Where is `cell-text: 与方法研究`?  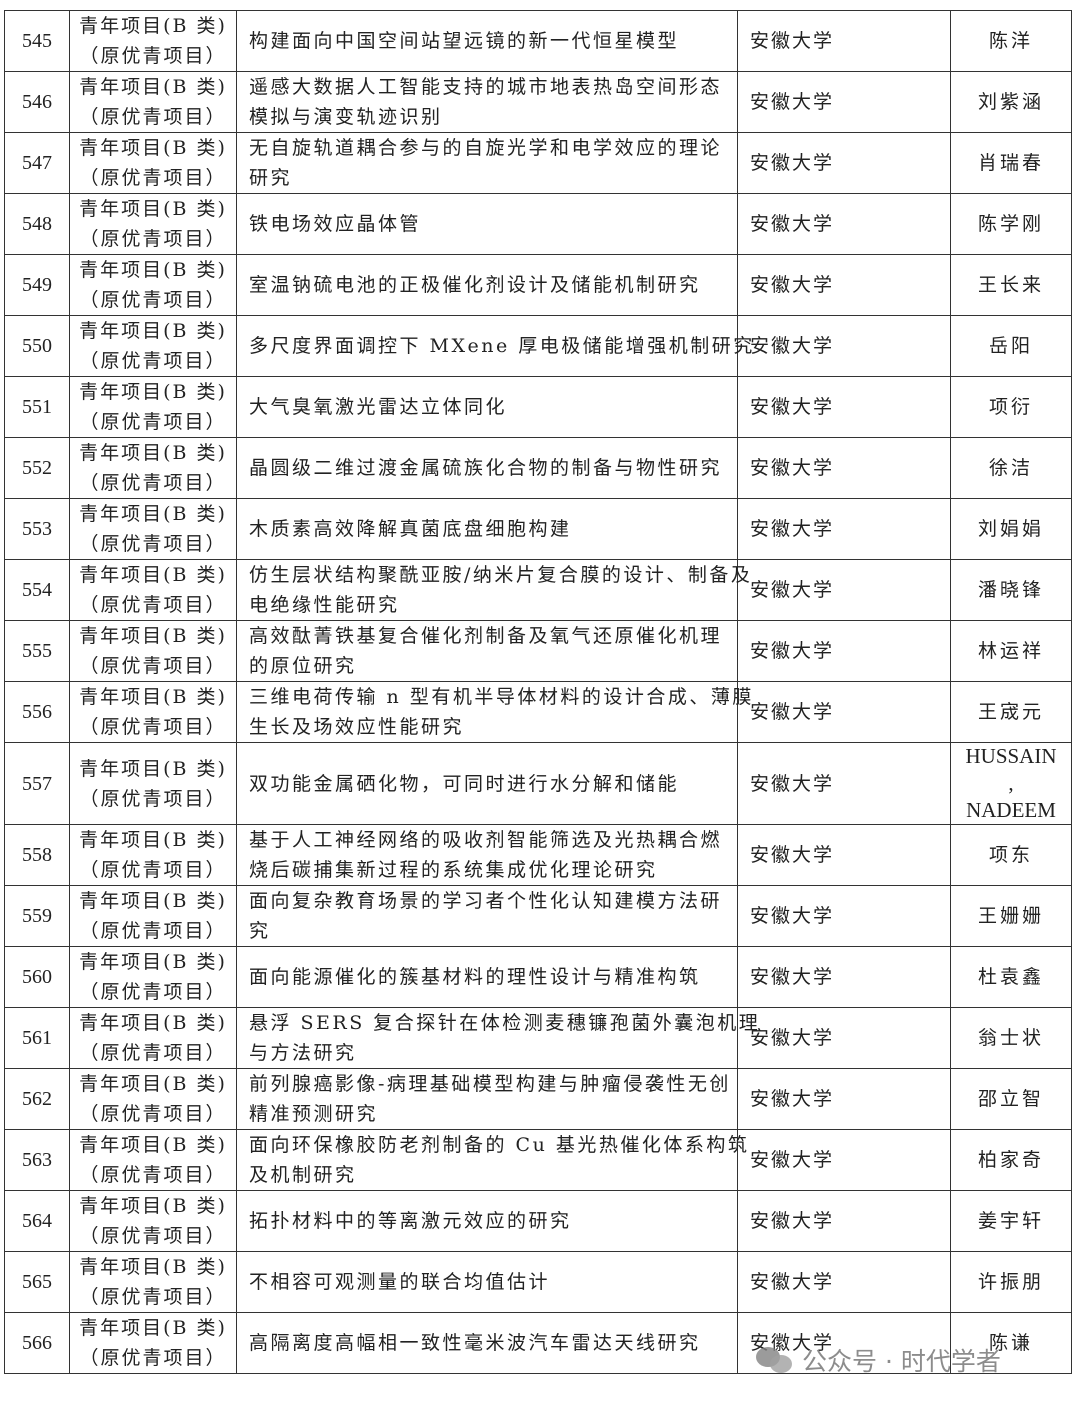 cell-text: 与方法研究 is located at coordinates (303, 1053).